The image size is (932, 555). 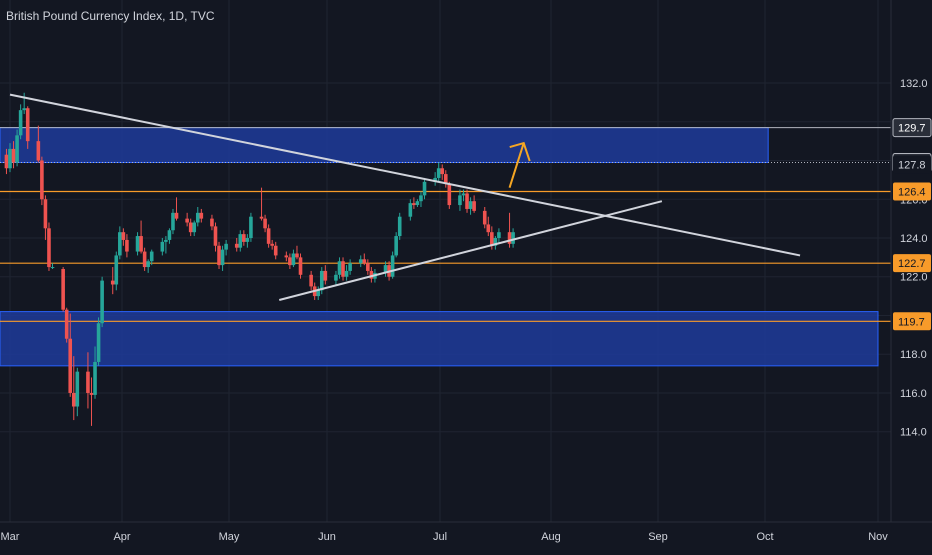 What do you see at coordinates (914, 84) in the screenshot?
I see `y-tick-label: 132.0` at bounding box center [914, 84].